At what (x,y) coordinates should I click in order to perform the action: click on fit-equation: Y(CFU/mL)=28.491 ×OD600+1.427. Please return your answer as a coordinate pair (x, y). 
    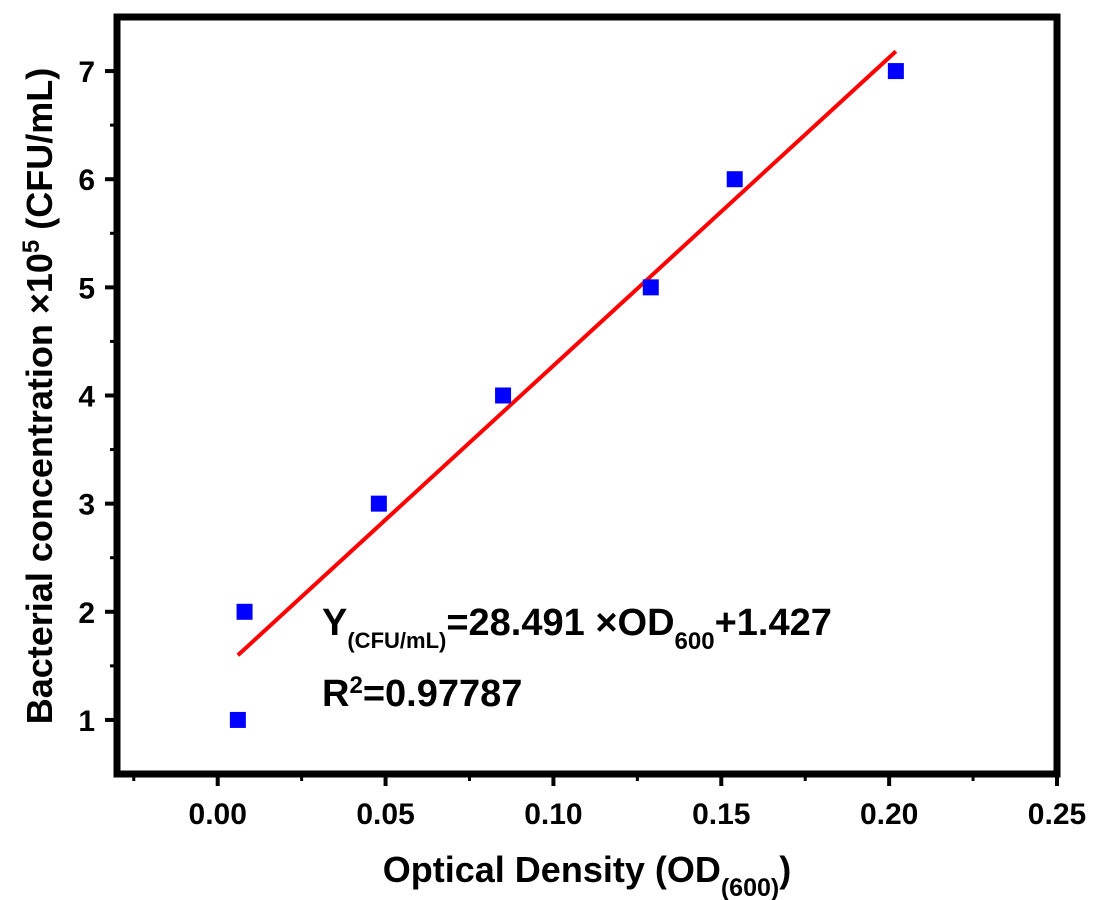
    Looking at the image, I should click on (577, 628).